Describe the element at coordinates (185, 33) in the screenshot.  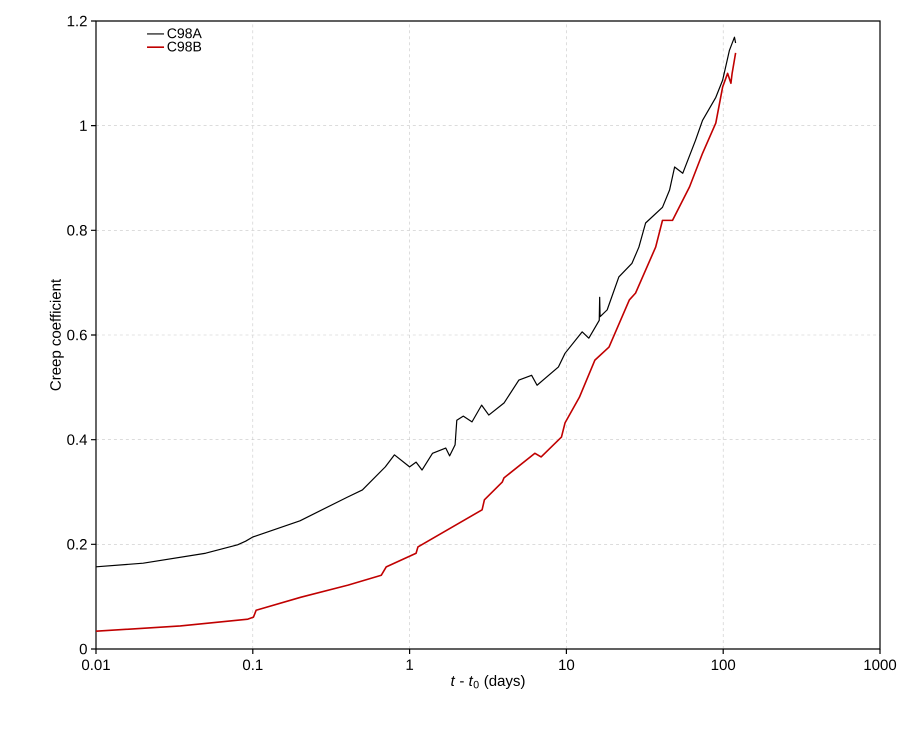
I see `legend-label: C98A` at that location.